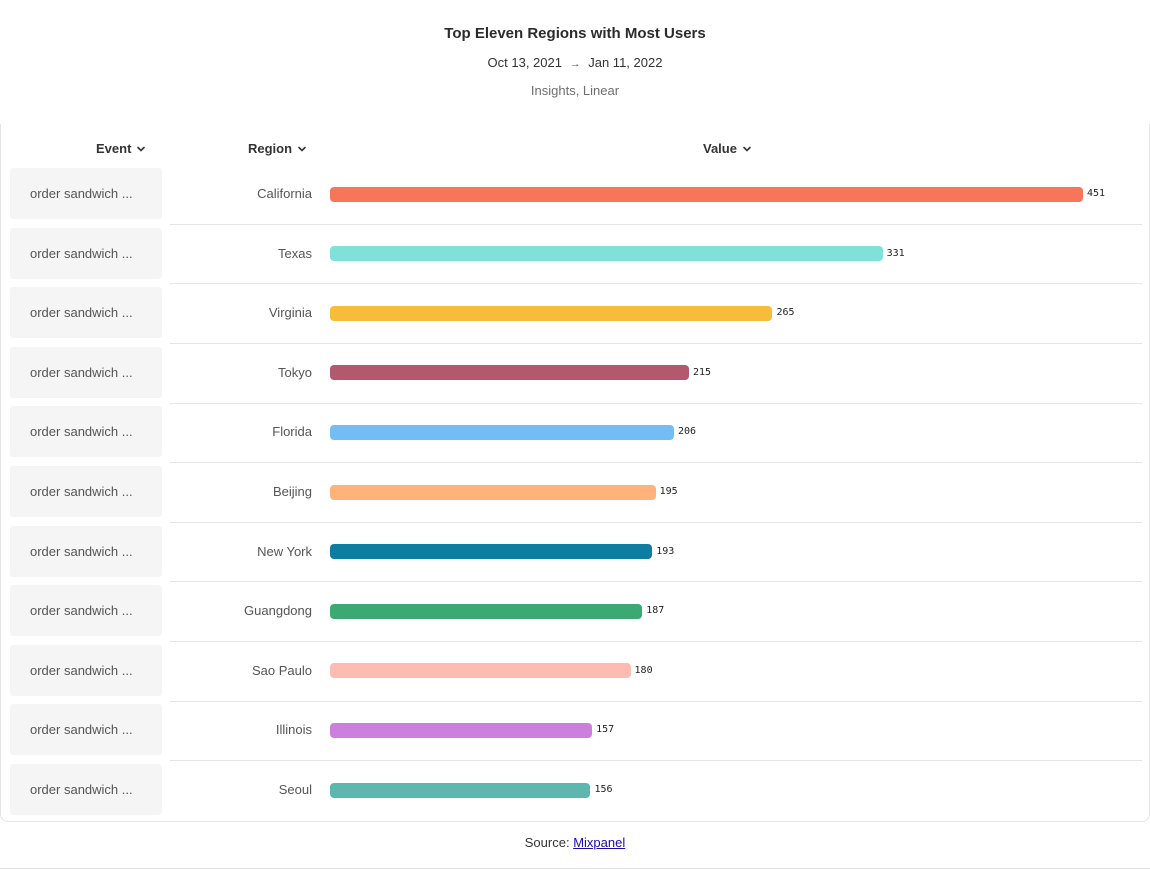 Image resolution: width=1150 pixels, height=870 pixels. I want to click on bar-value-label: 195, so click(668, 491).